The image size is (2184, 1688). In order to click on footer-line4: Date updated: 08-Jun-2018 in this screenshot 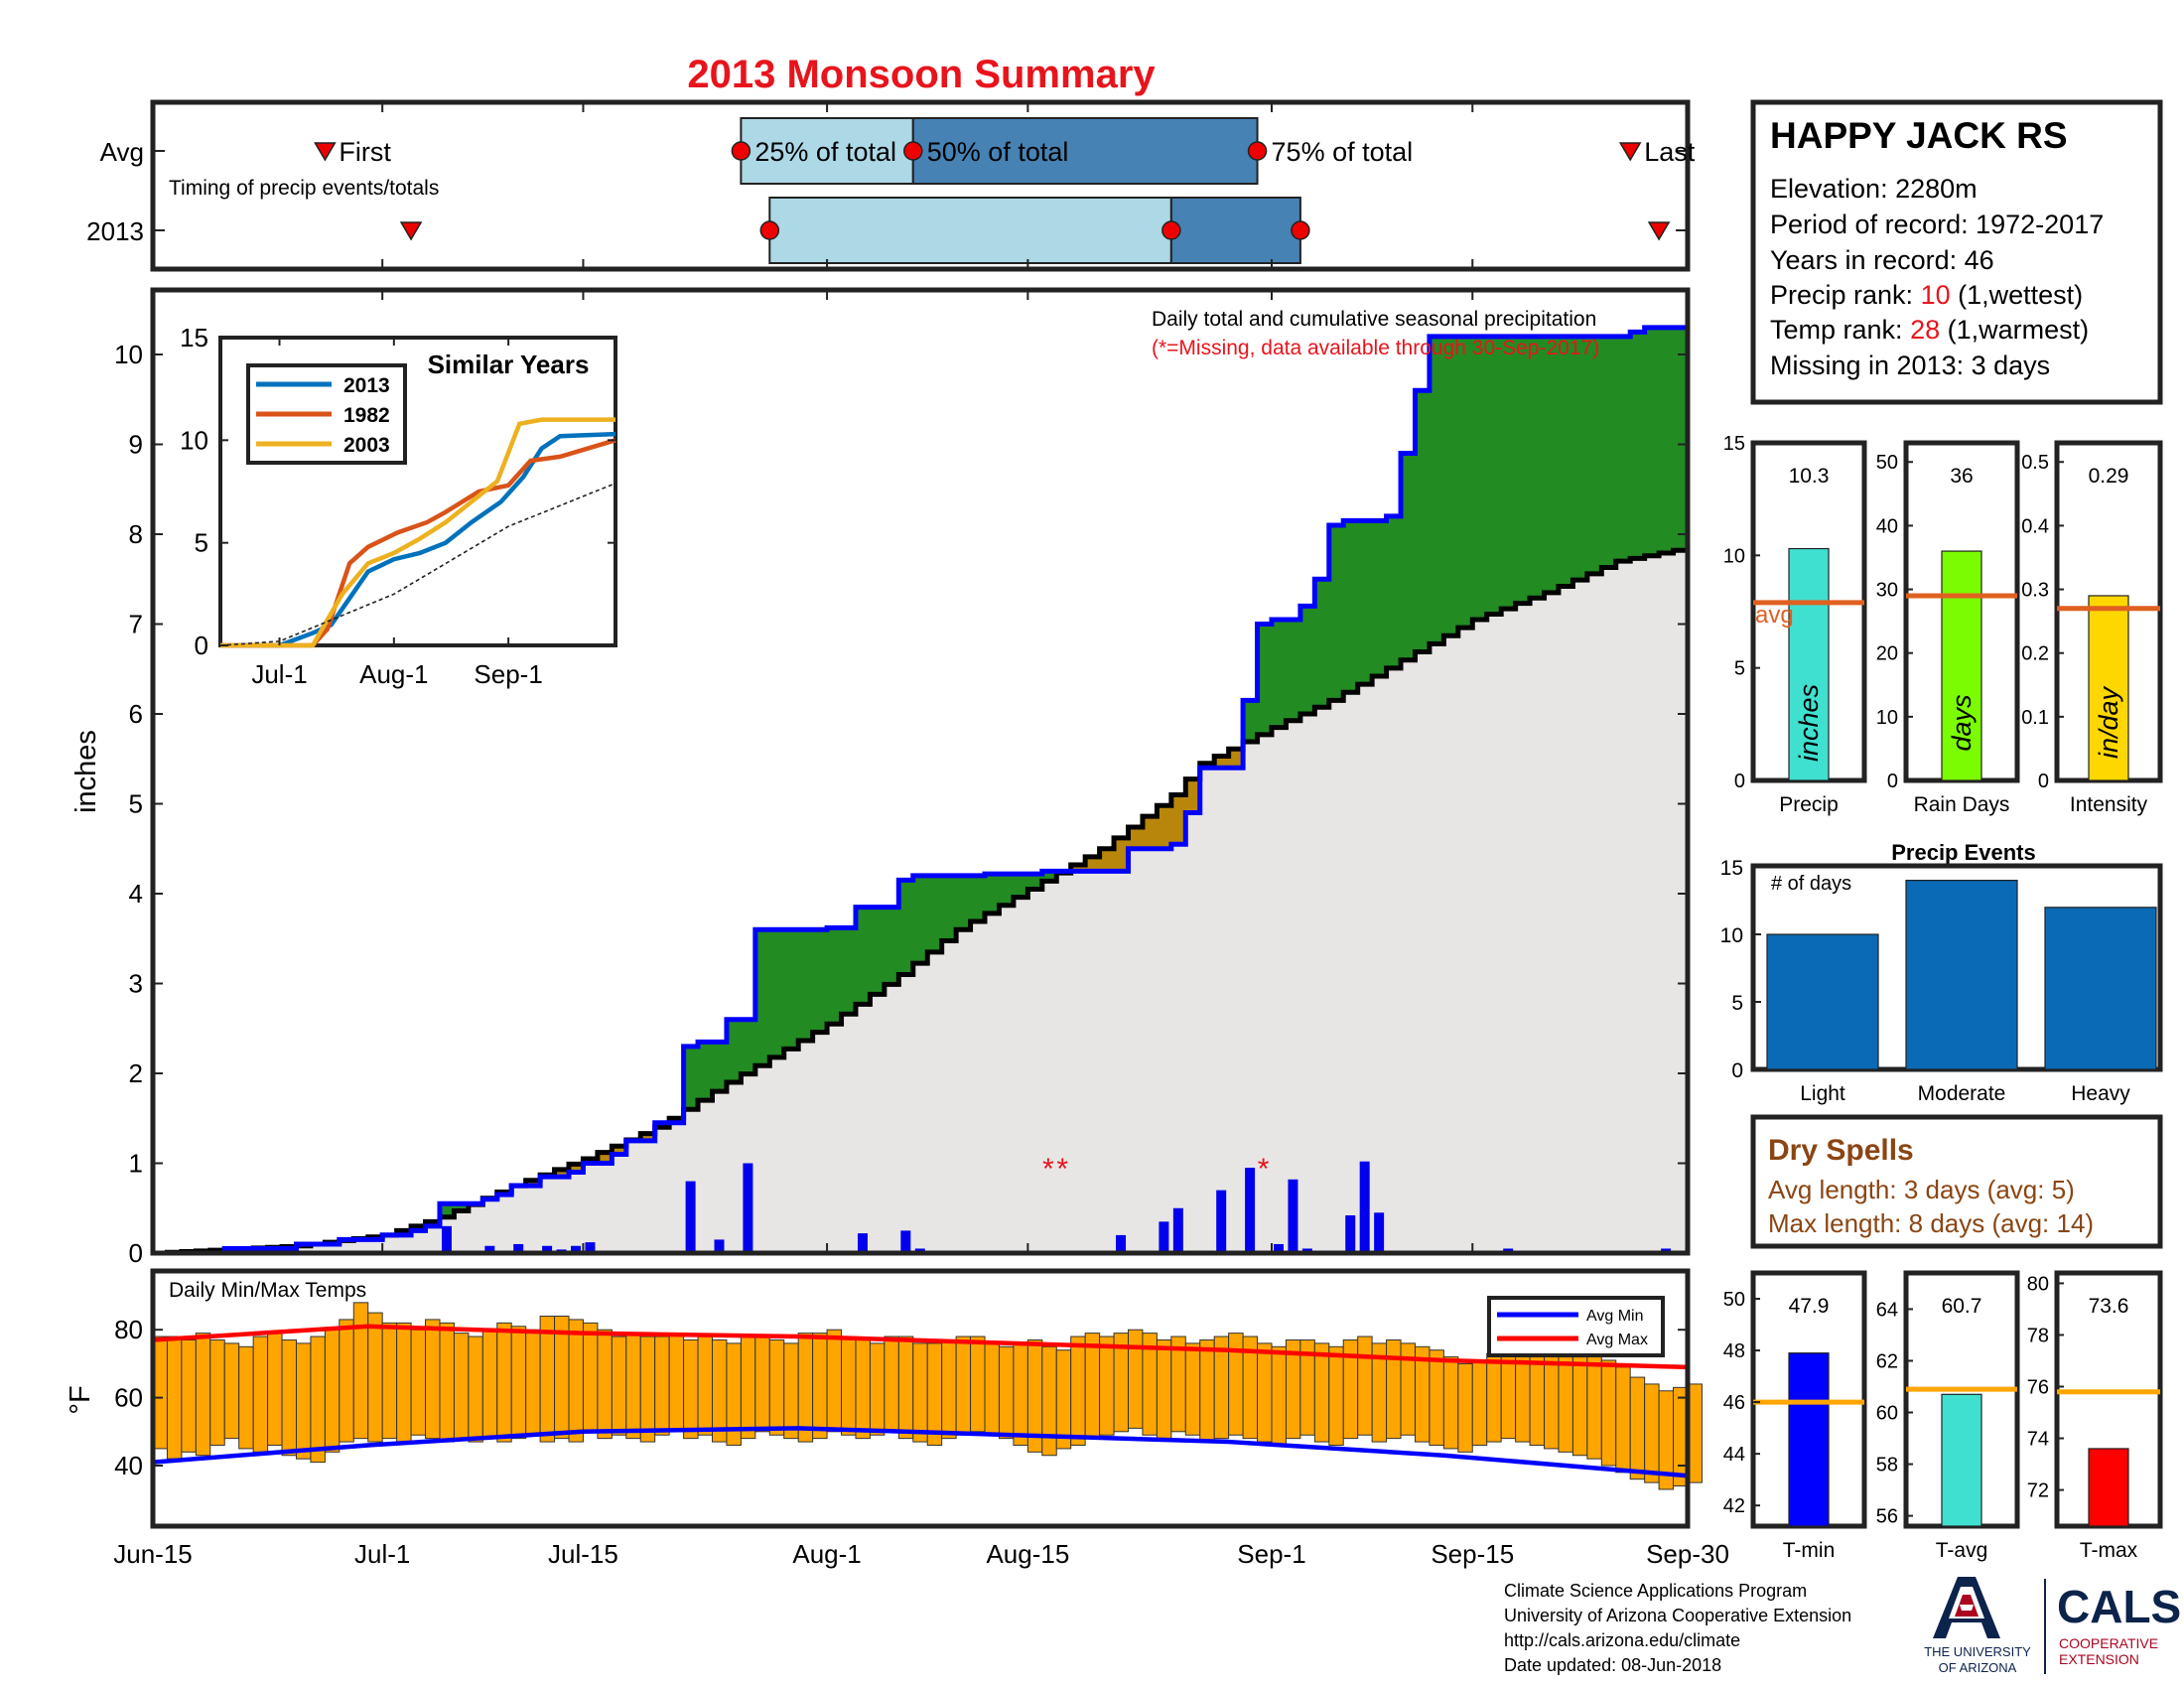, I will do `click(1612, 1665)`.